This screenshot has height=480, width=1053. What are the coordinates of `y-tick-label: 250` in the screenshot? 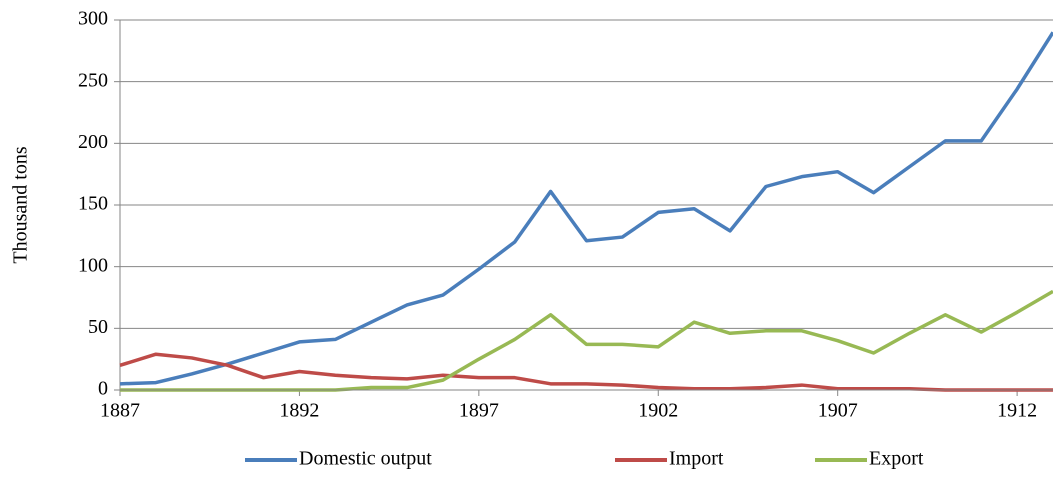 It's located at (93, 80).